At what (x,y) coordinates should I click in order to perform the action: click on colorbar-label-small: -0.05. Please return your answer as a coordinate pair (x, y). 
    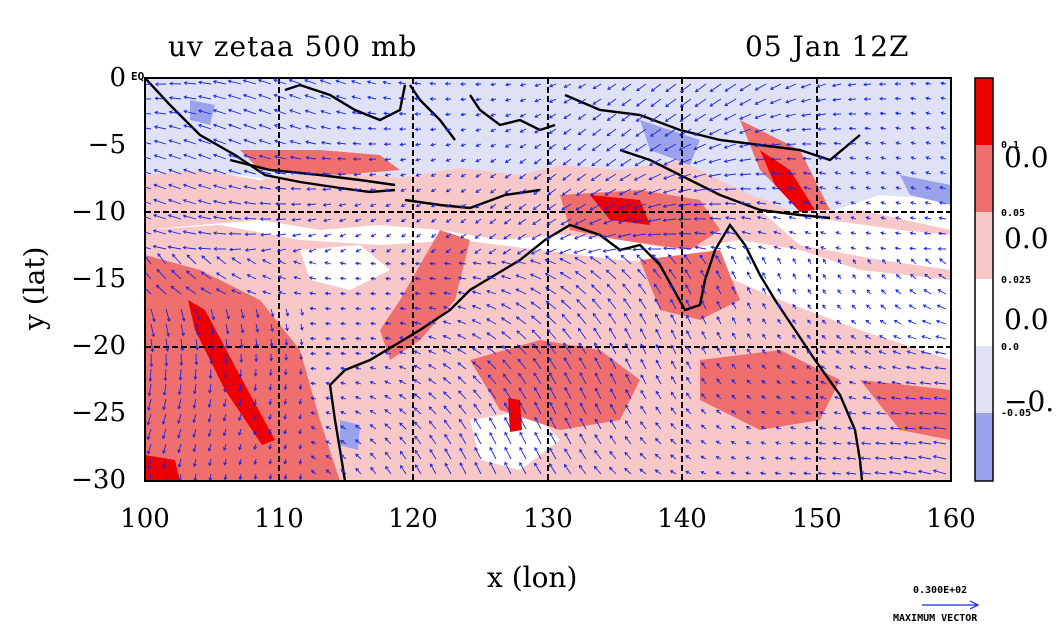
    Looking at the image, I should click on (1016, 413).